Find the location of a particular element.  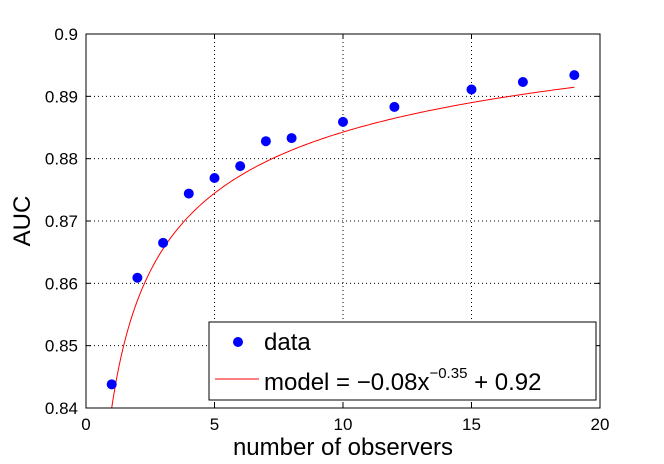

legend: data model = −0.08x−0.35 + 0.92 is located at coordinates (402, 361).